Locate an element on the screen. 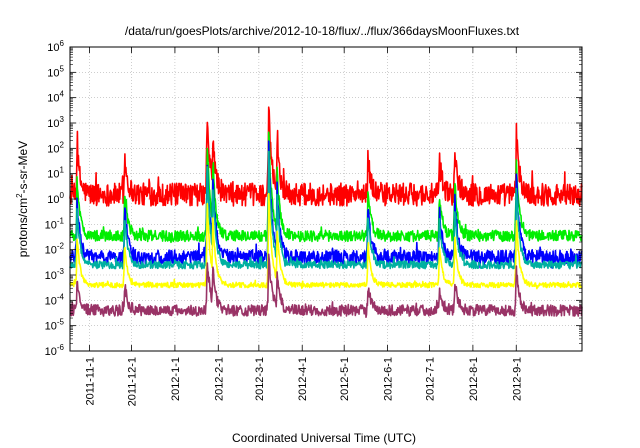 This screenshot has width=640, height=448. y-tick-label: 10⁰ is located at coordinates (55, 198).